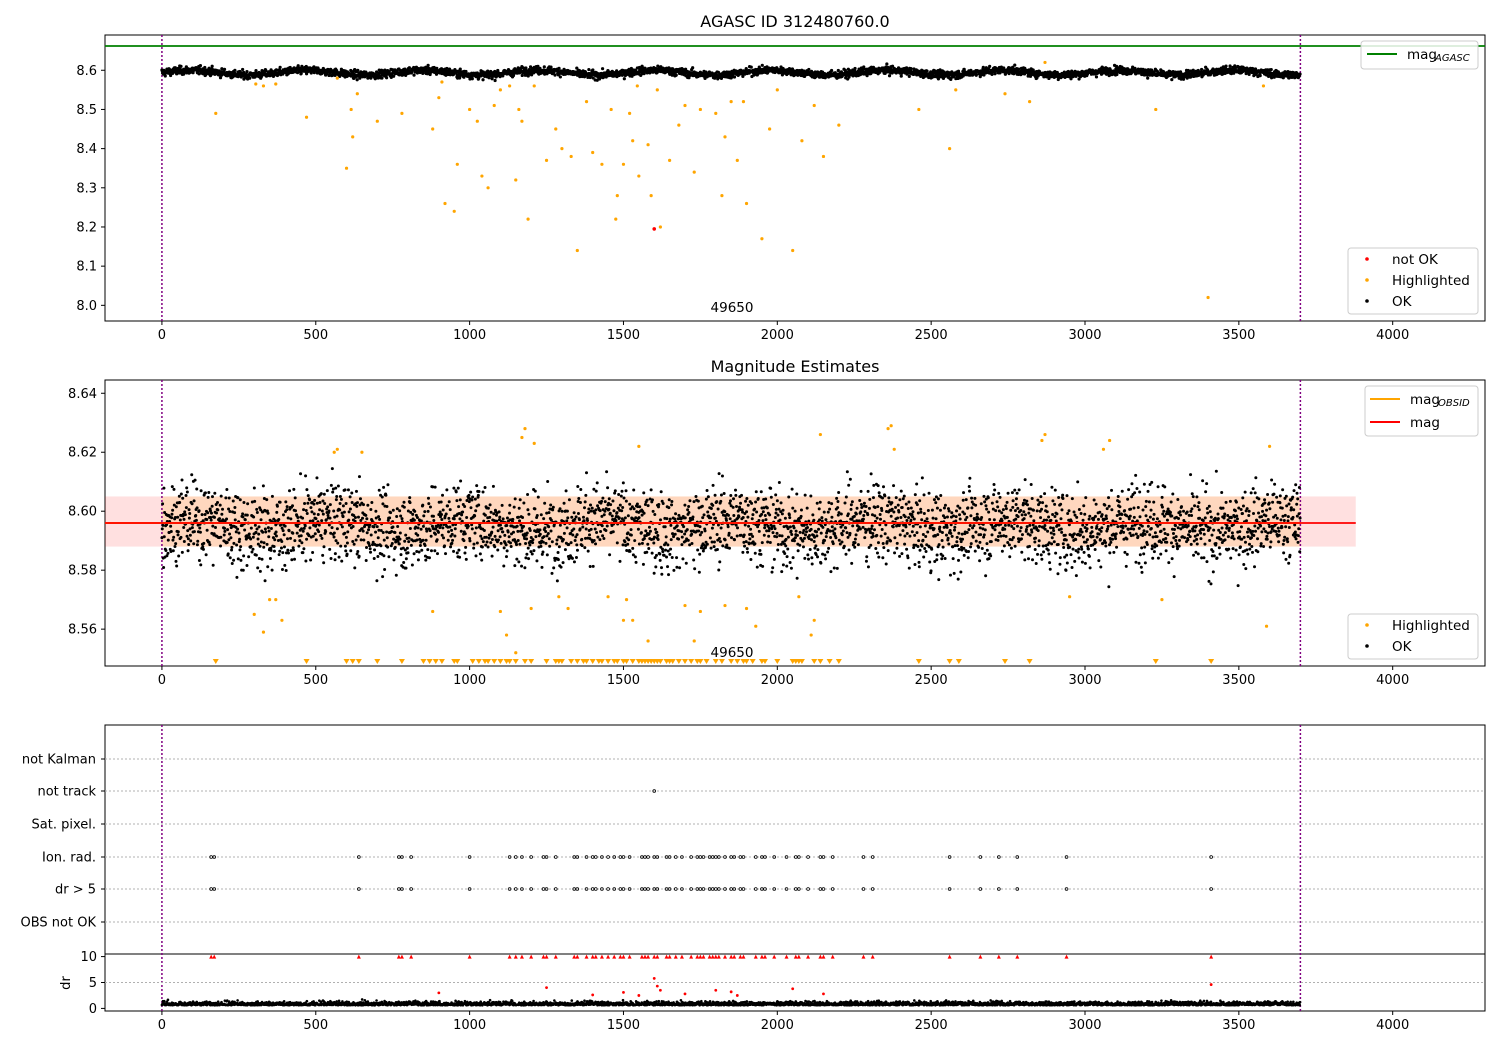 This screenshot has height=1050, width=1500. What do you see at coordinates (1238, 335) in the screenshot?
I see `x-tick-label: 3500` at bounding box center [1238, 335].